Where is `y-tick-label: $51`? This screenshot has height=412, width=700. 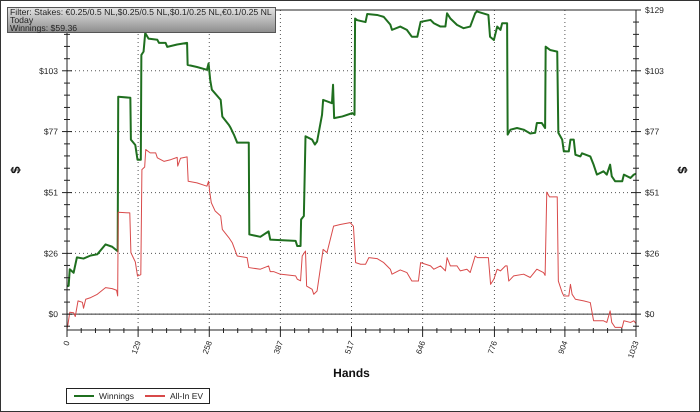 y-tick-label: $51 is located at coordinates (51, 193).